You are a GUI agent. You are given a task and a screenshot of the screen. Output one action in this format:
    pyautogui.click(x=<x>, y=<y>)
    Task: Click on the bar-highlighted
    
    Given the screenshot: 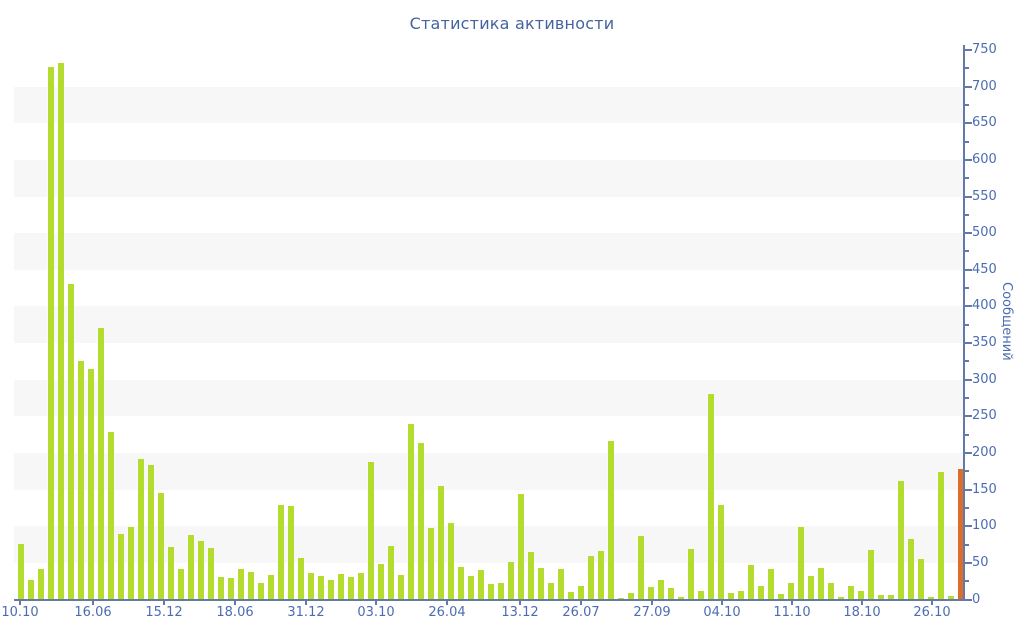 What is the action you would take?
    pyautogui.click(x=961, y=534)
    